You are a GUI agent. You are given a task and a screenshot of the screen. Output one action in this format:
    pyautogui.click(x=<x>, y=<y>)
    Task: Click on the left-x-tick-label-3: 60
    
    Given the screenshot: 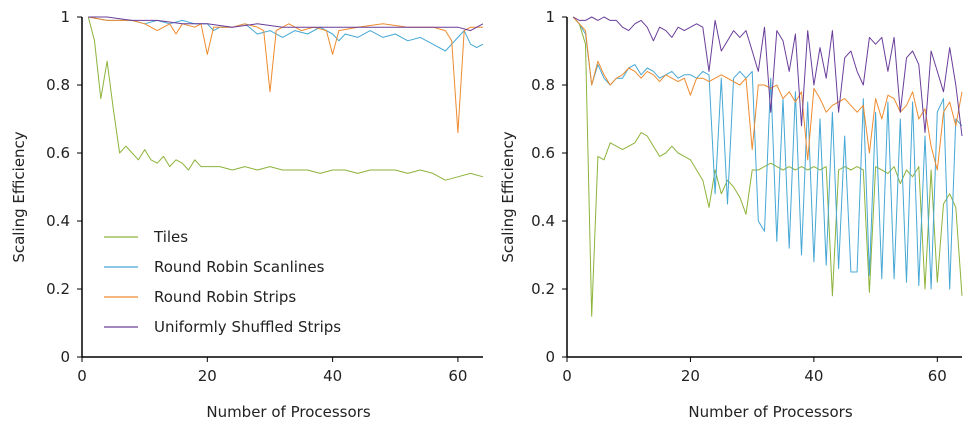 What is the action you would take?
    pyautogui.click(x=457, y=376)
    